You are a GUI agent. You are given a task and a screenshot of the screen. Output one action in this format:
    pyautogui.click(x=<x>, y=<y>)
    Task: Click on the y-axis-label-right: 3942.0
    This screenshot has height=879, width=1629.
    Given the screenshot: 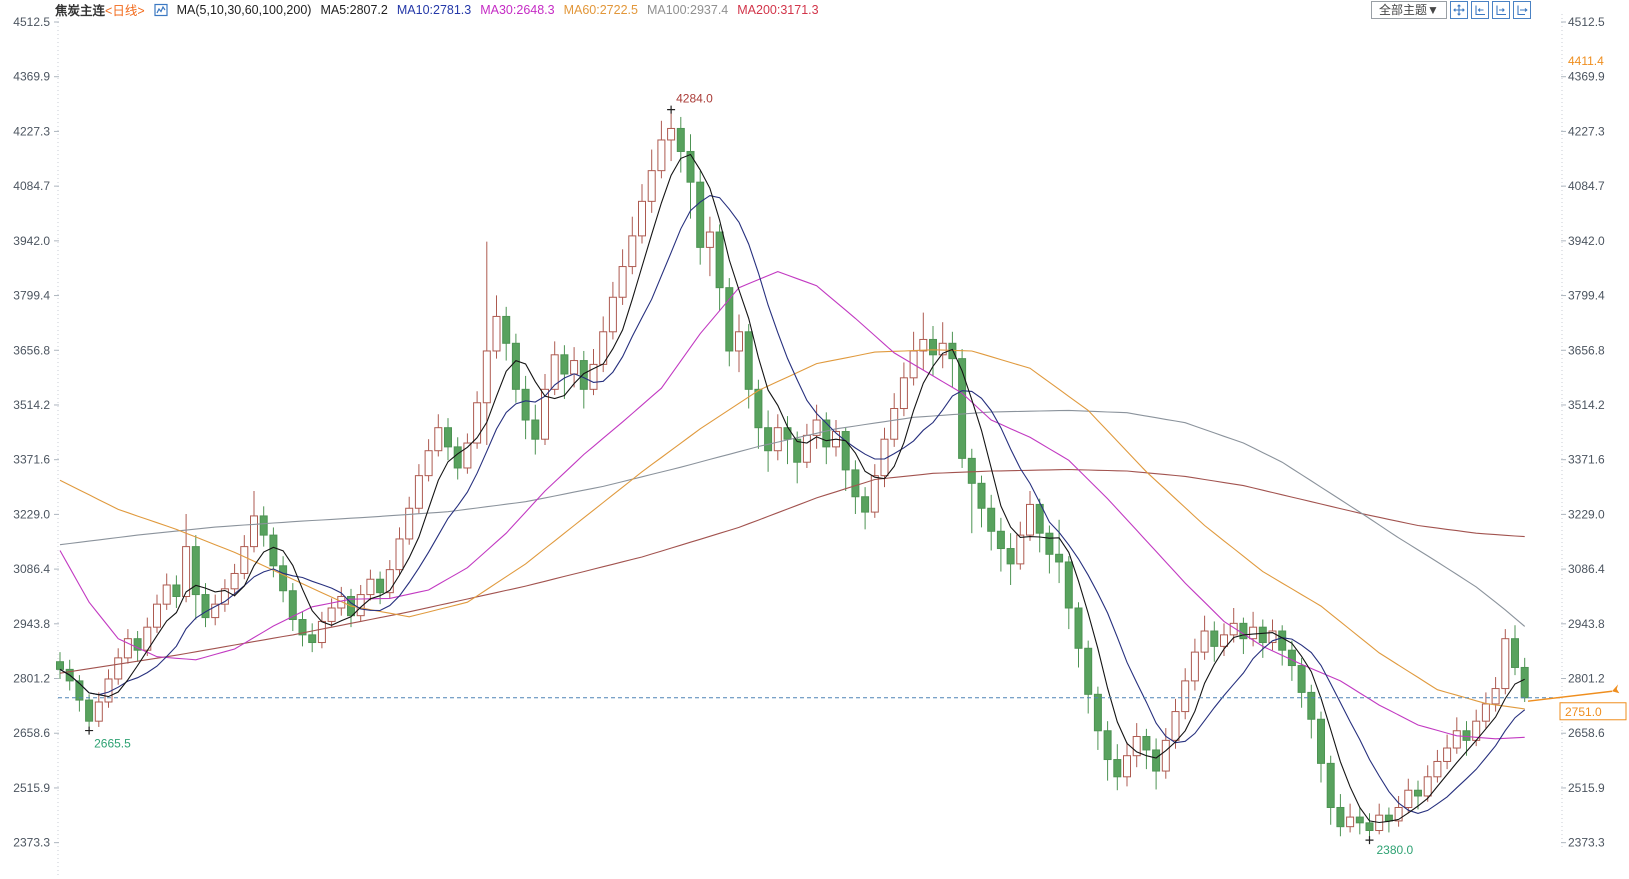 What is the action you would take?
    pyautogui.click(x=1586, y=241)
    